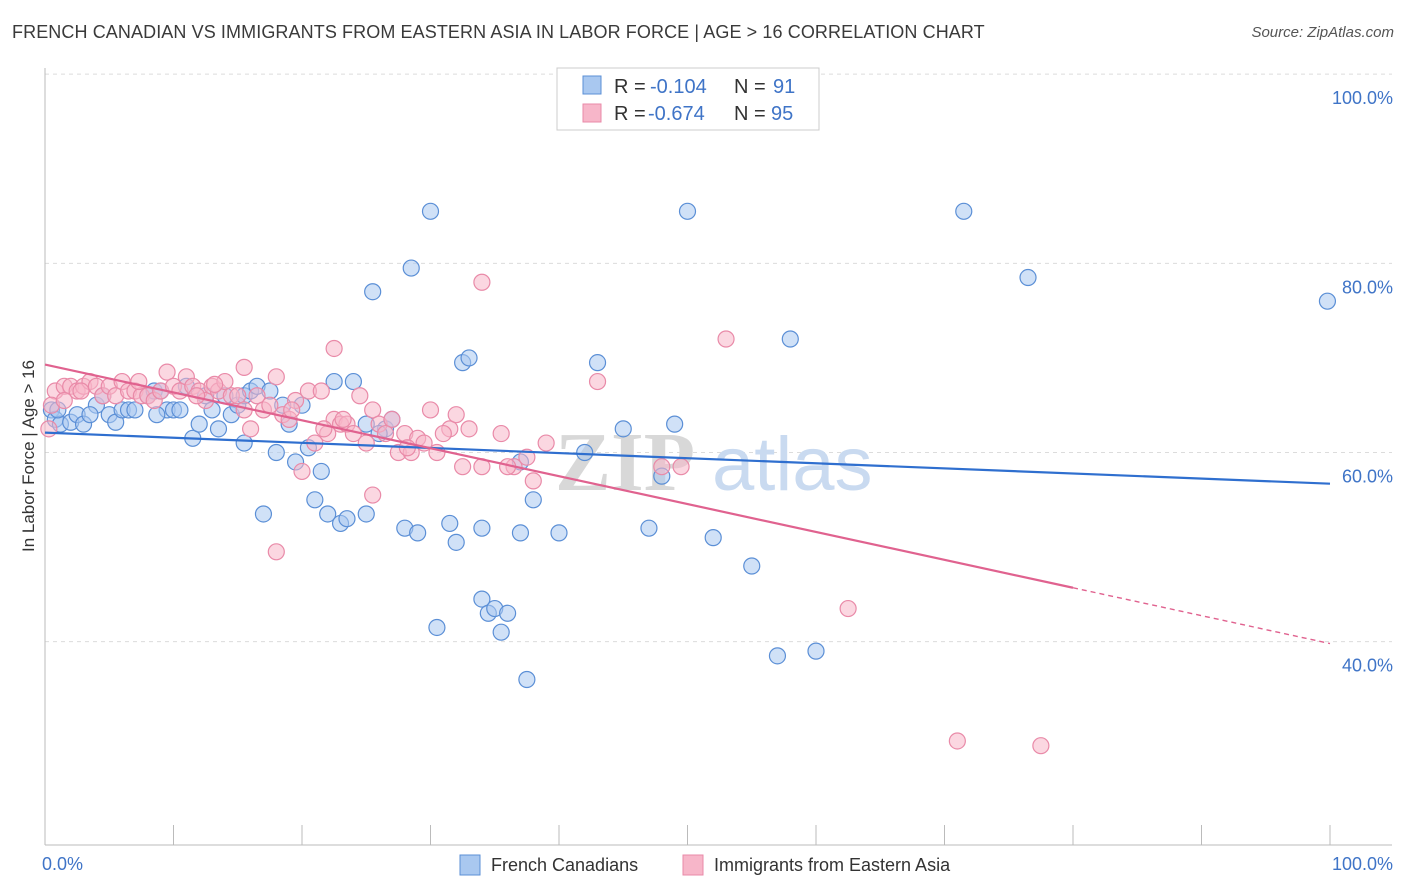 The image size is (1406, 892). I want to click on legend-n-label-2: N =, so click(750, 114).